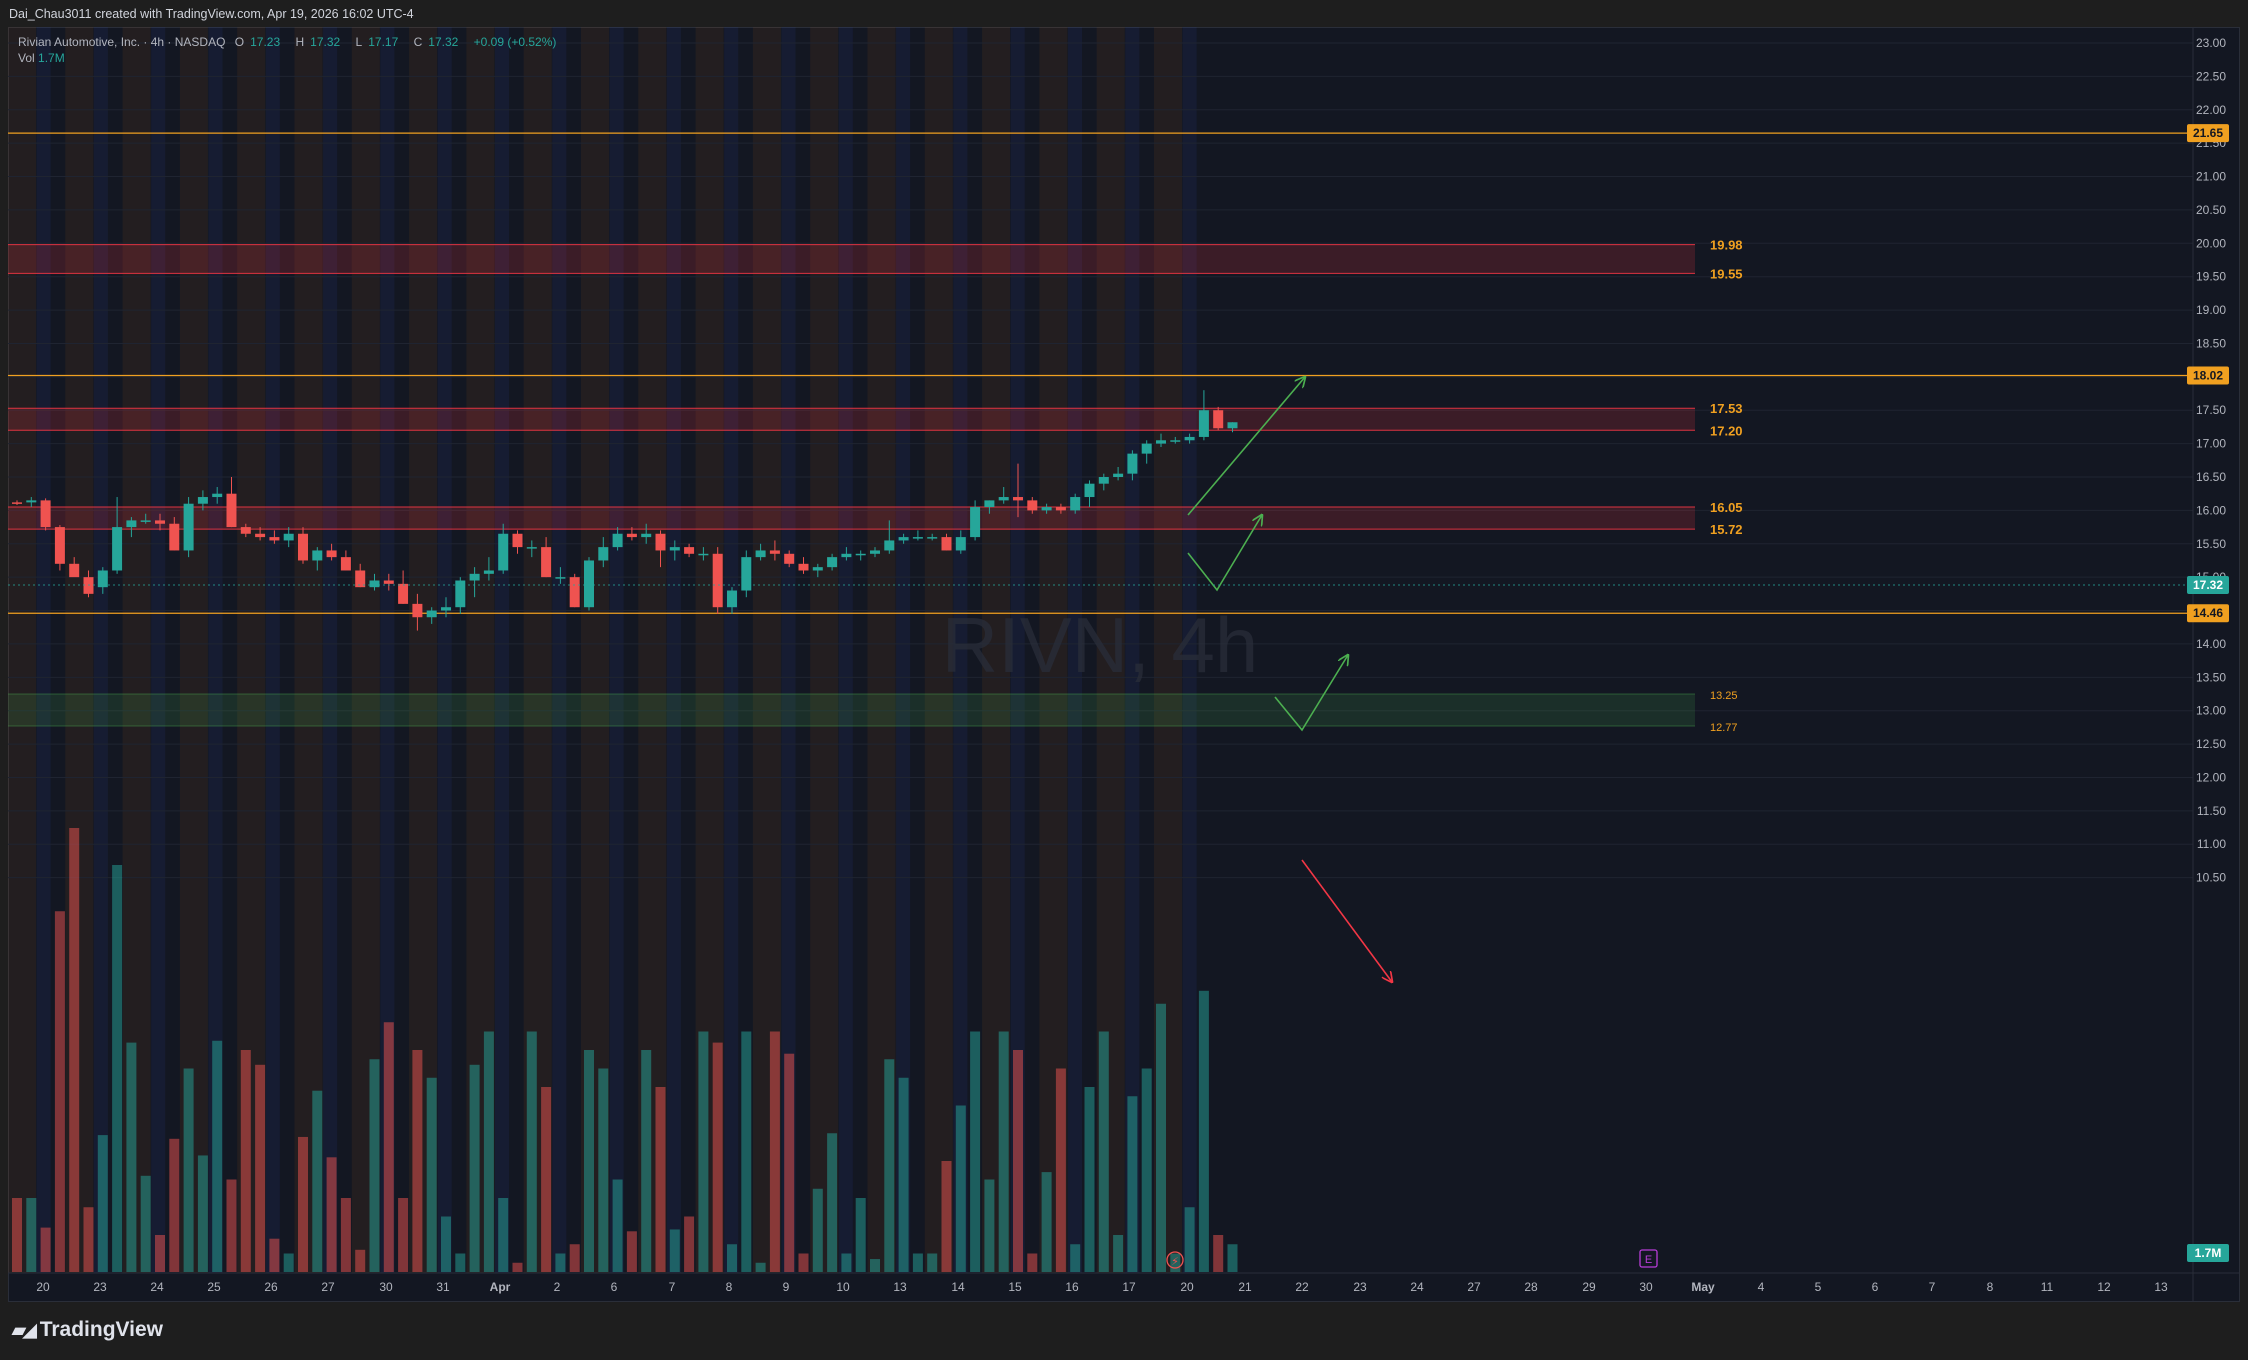  I want to click on time-tick-label: 8, so click(729, 1287).